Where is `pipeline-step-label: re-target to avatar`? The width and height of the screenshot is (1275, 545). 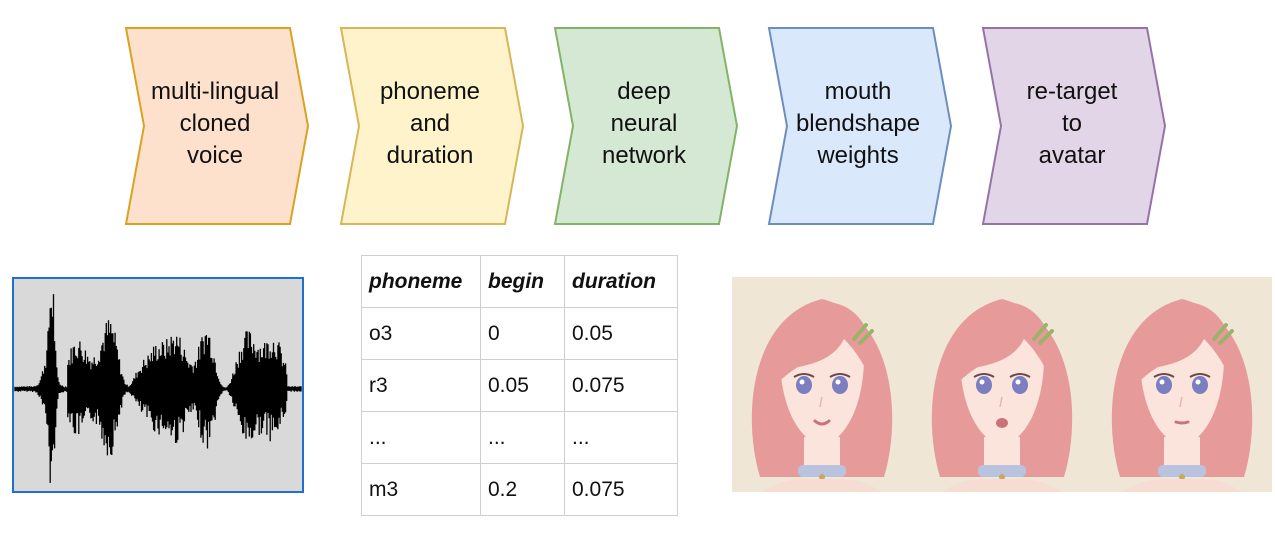 pipeline-step-label: re-target to avatar is located at coordinates (1072, 124).